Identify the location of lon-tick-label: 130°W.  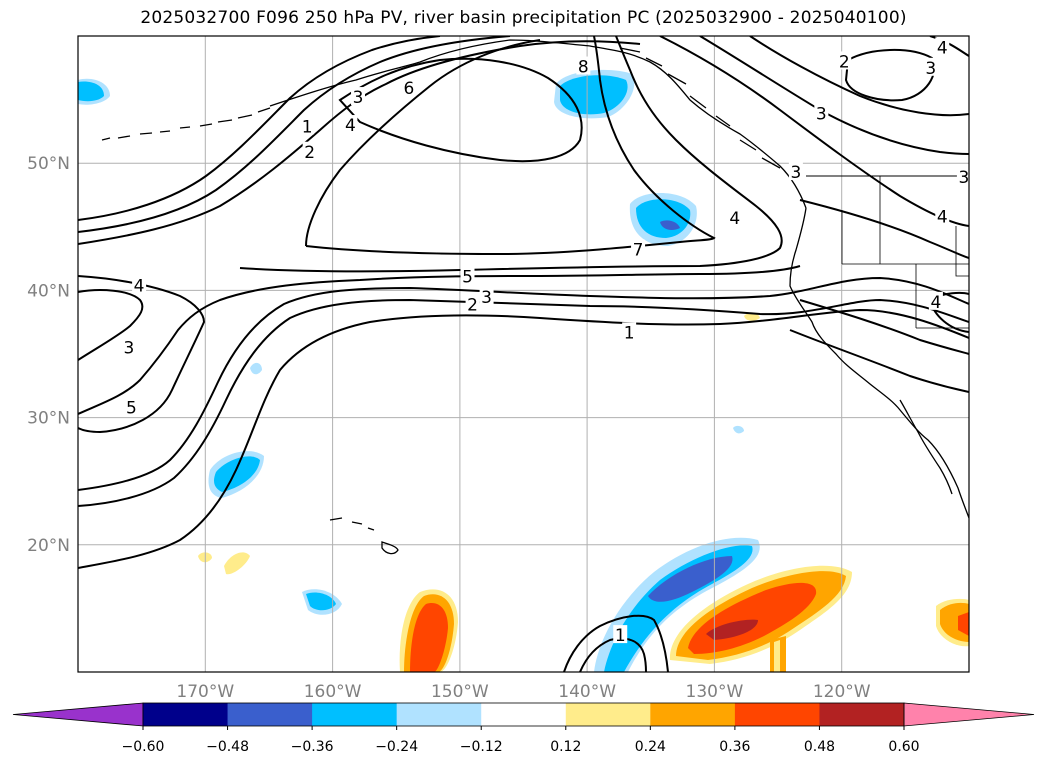
(715, 692).